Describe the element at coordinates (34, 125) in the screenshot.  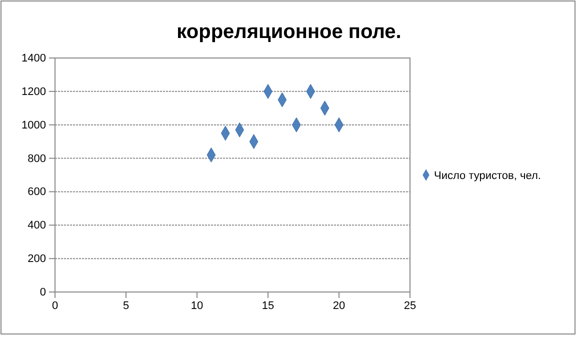
I see `y-tick-label: 1000` at that location.